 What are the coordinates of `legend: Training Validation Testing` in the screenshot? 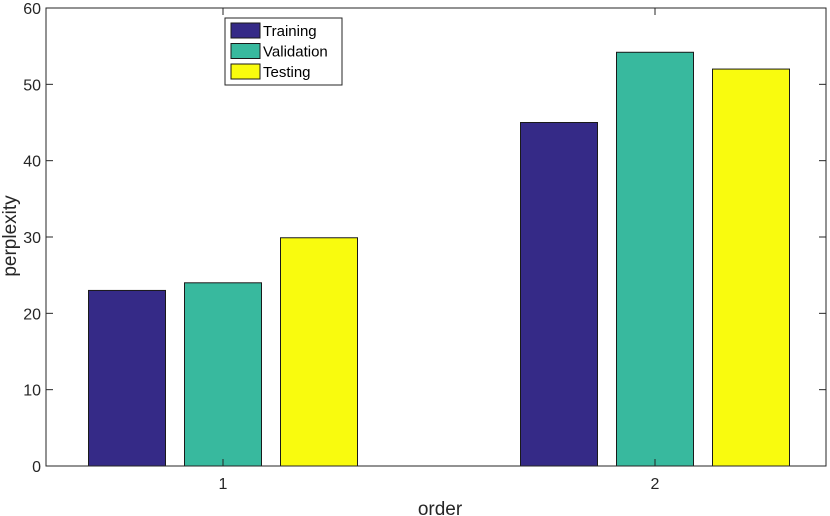 It's located at (283, 51).